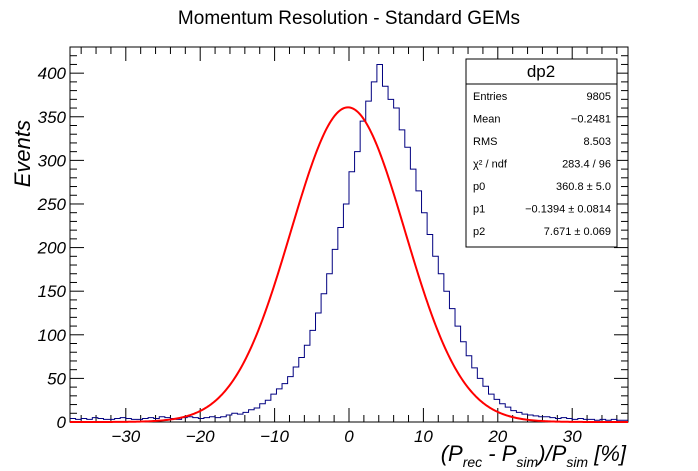 Image resolution: width=698 pixels, height=471 pixels. What do you see at coordinates (541, 71) in the screenshot?
I see `stats-box-title: dp2` at bounding box center [541, 71].